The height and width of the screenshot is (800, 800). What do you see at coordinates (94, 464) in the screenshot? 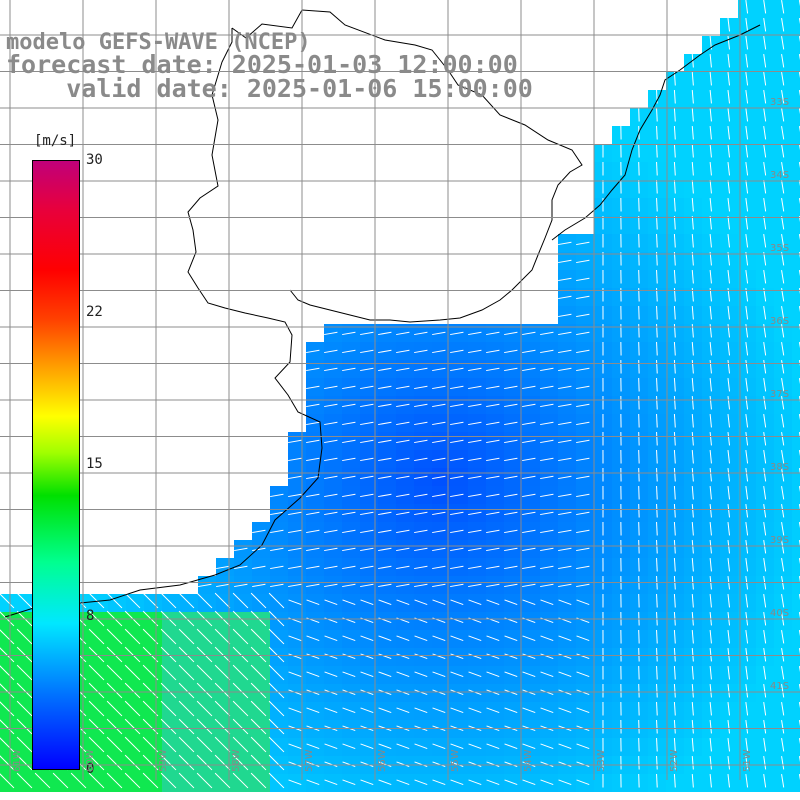
I see `colorbar-tick: 15` at bounding box center [94, 464].